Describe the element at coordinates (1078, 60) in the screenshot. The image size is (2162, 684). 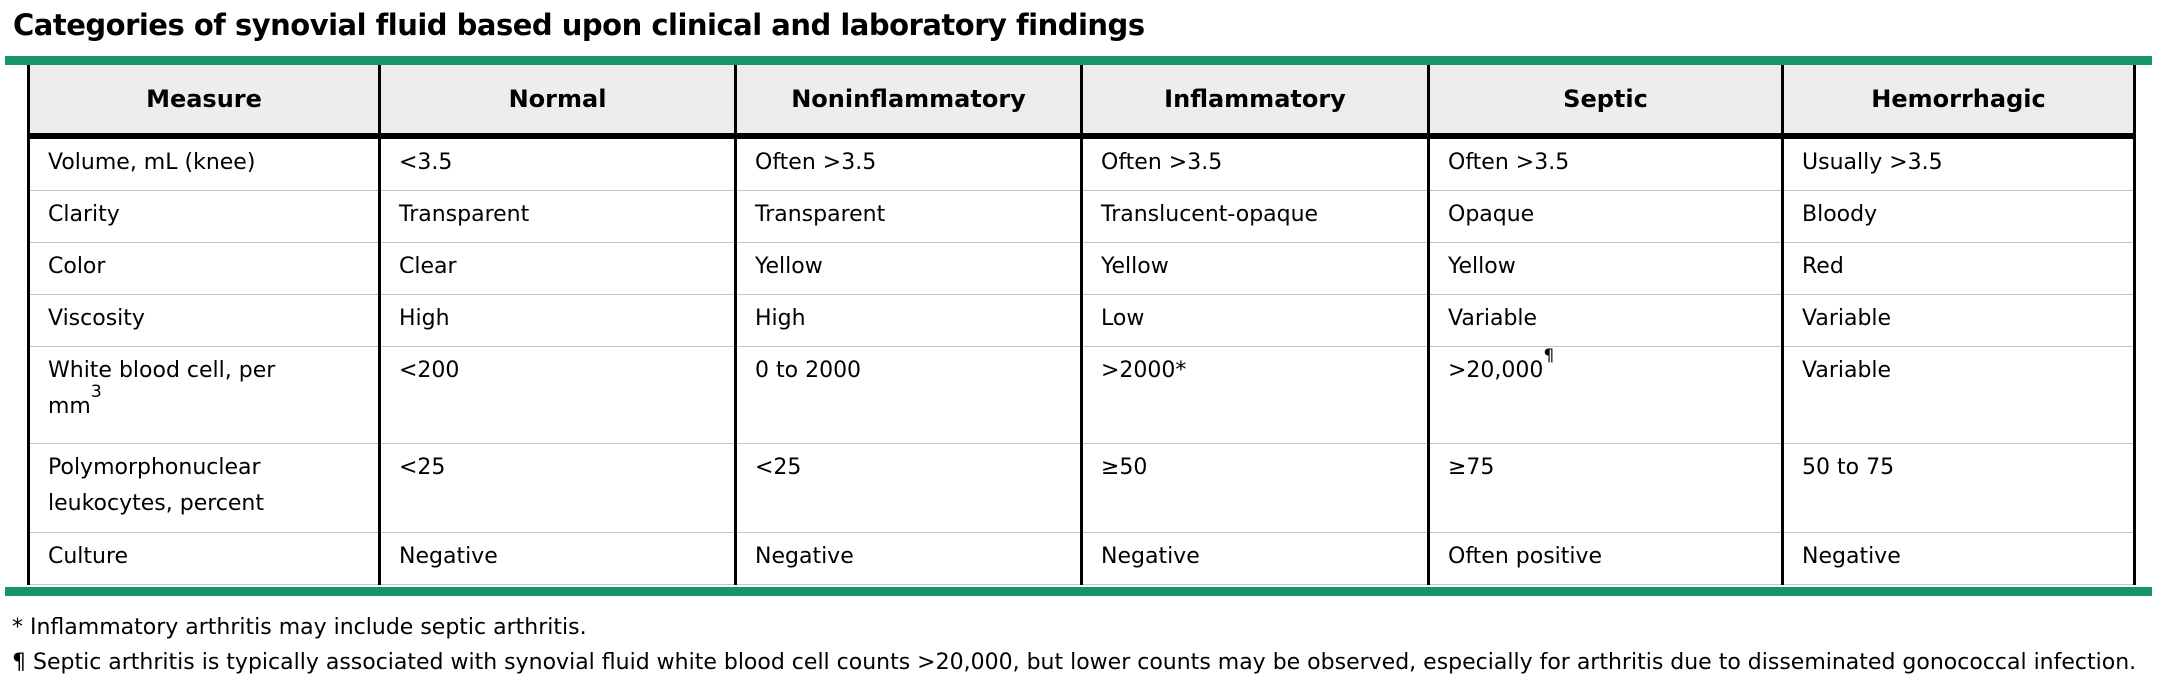
I see `accent-bar-top` at that location.